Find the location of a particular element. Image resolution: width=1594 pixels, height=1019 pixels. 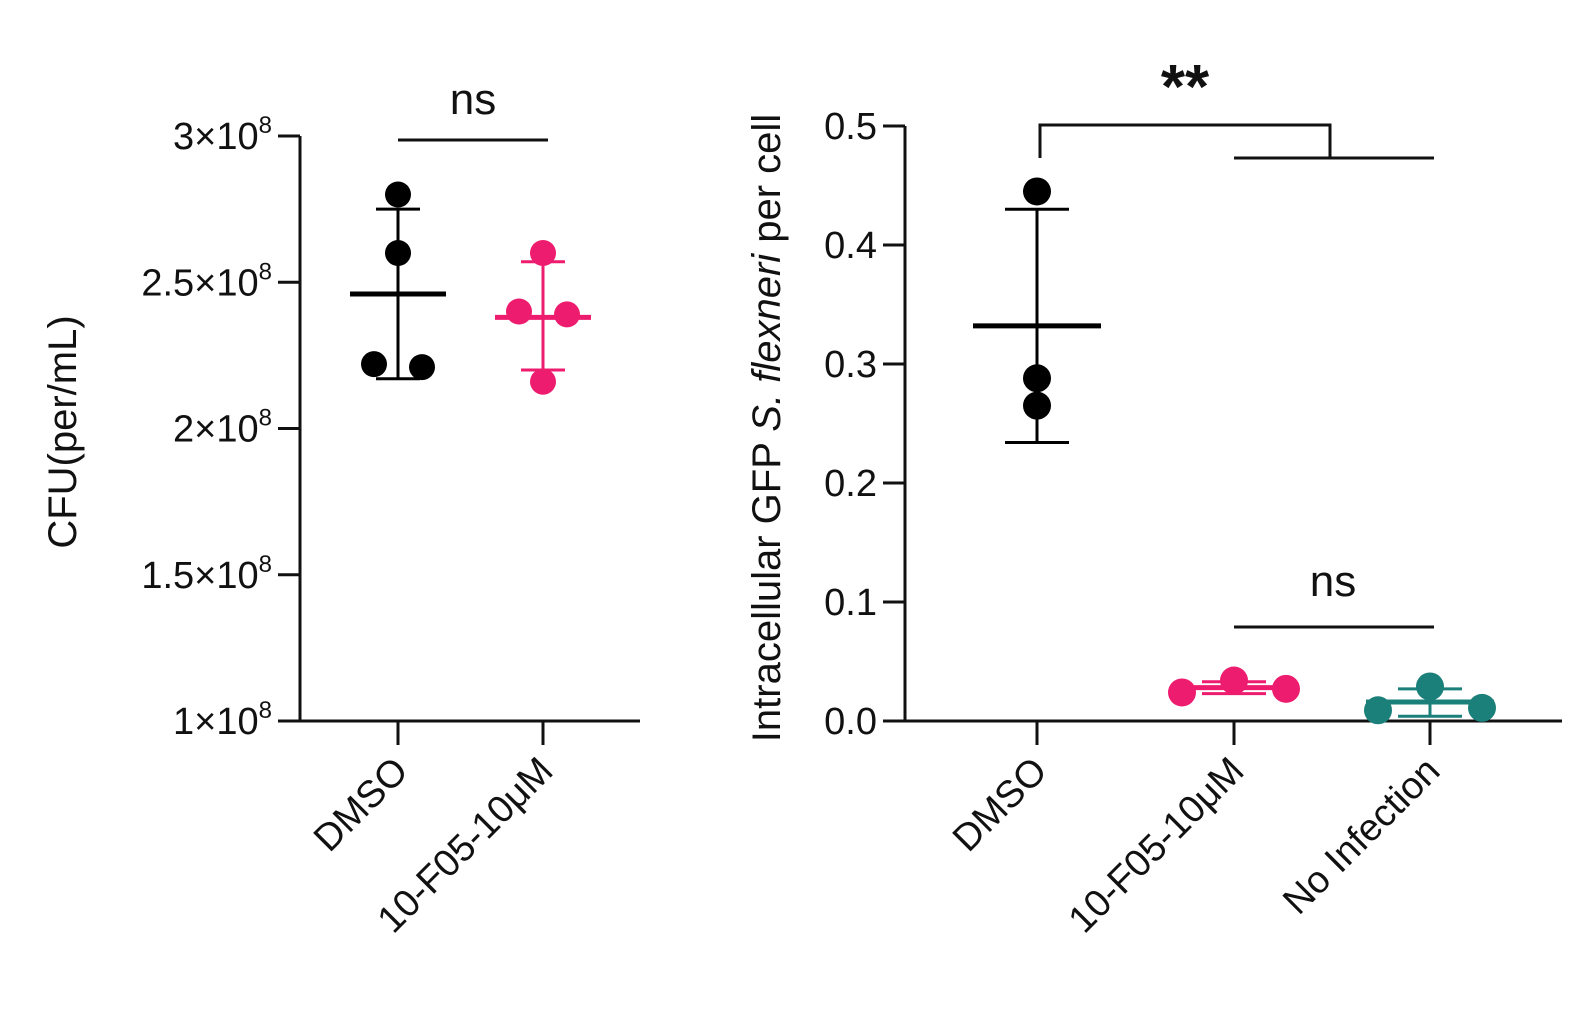

left-y-tick-label: 3×10⁸ is located at coordinates (222, 135).